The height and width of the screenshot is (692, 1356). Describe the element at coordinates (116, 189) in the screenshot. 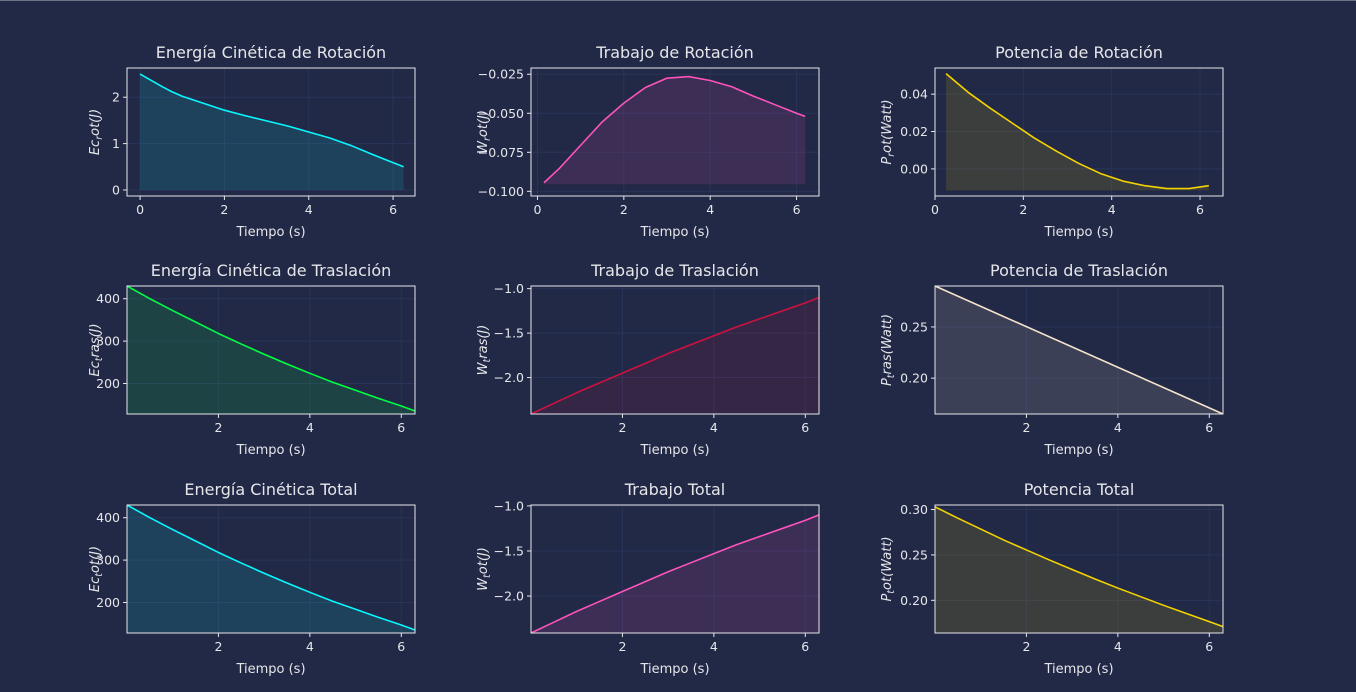

I see `y-tick-label: 0` at that location.